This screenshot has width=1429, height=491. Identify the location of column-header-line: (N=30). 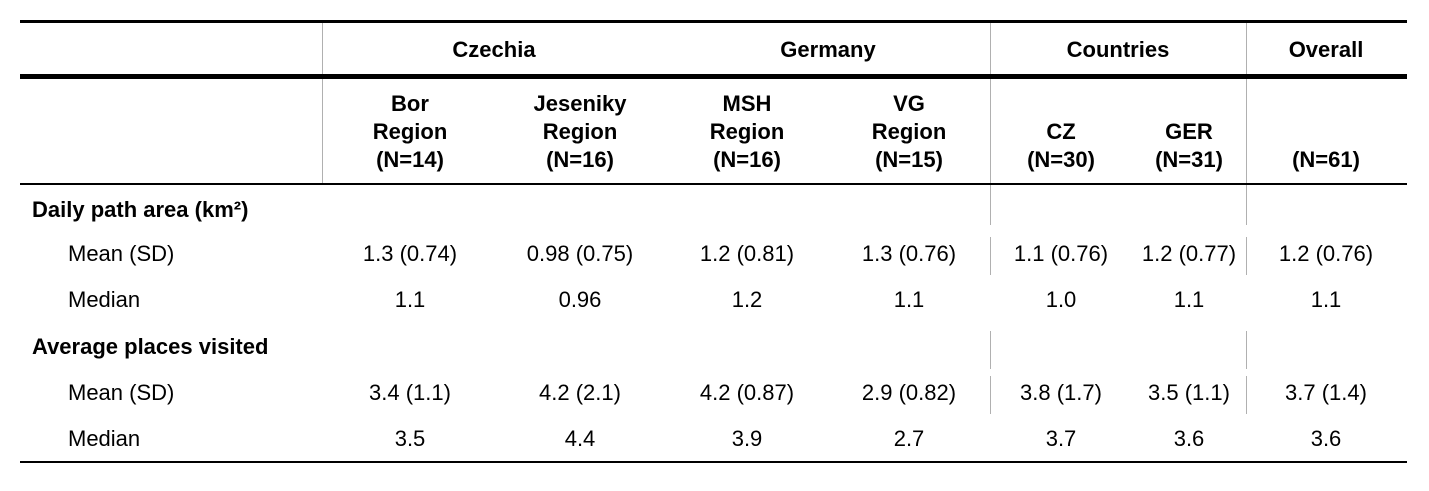
(1061, 159).